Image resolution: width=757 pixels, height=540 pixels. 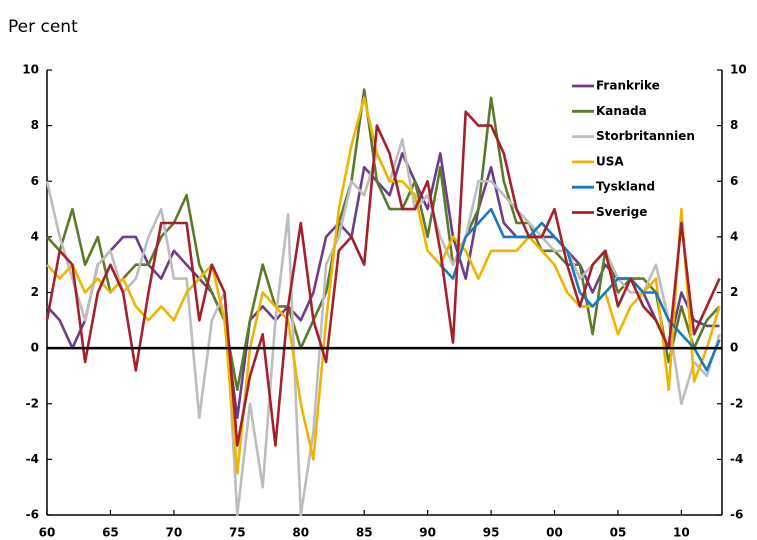 What do you see at coordinates (491, 533) in the screenshot?
I see `x-tick-label: 95` at bounding box center [491, 533].